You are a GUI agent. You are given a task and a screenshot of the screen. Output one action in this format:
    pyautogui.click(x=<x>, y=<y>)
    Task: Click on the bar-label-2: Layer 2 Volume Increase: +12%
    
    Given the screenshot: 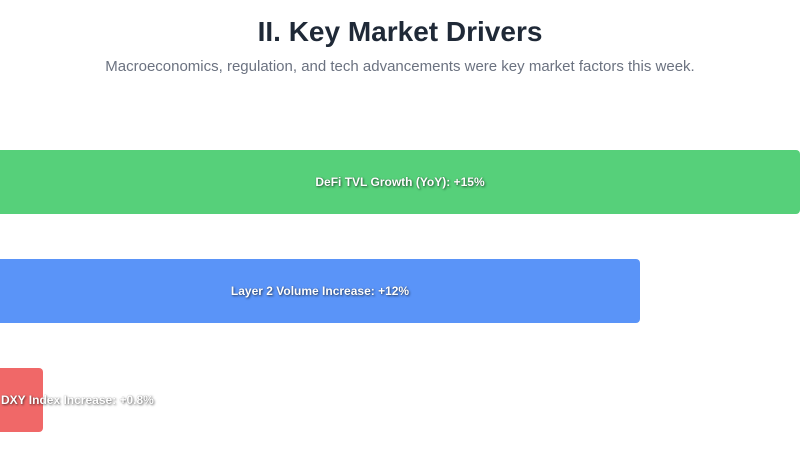 What is the action you would take?
    pyautogui.click(x=320, y=291)
    